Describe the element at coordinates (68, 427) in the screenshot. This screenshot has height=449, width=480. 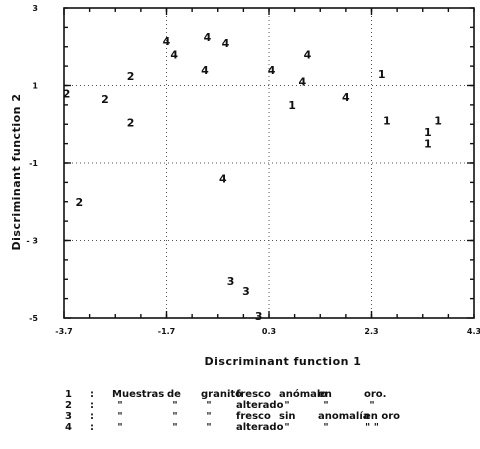
I see `legend-key: 4` at that location.